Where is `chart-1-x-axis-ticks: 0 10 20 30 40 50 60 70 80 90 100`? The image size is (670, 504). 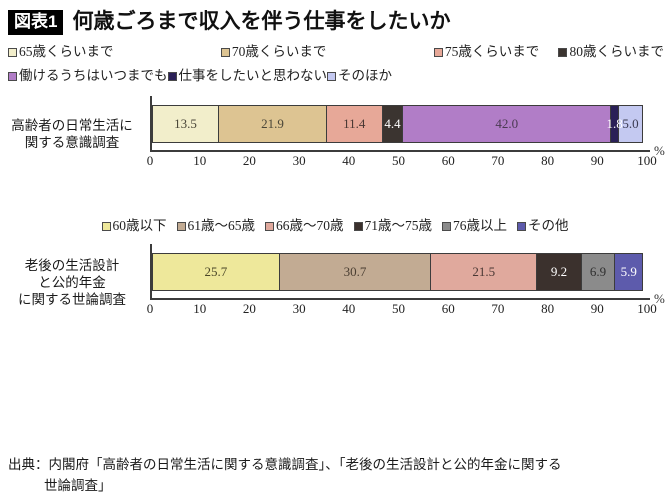
chart-1-x-axis-ticks: 0 10 20 30 40 50 60 70 80 90 100 is located at coordinates (401, 162).